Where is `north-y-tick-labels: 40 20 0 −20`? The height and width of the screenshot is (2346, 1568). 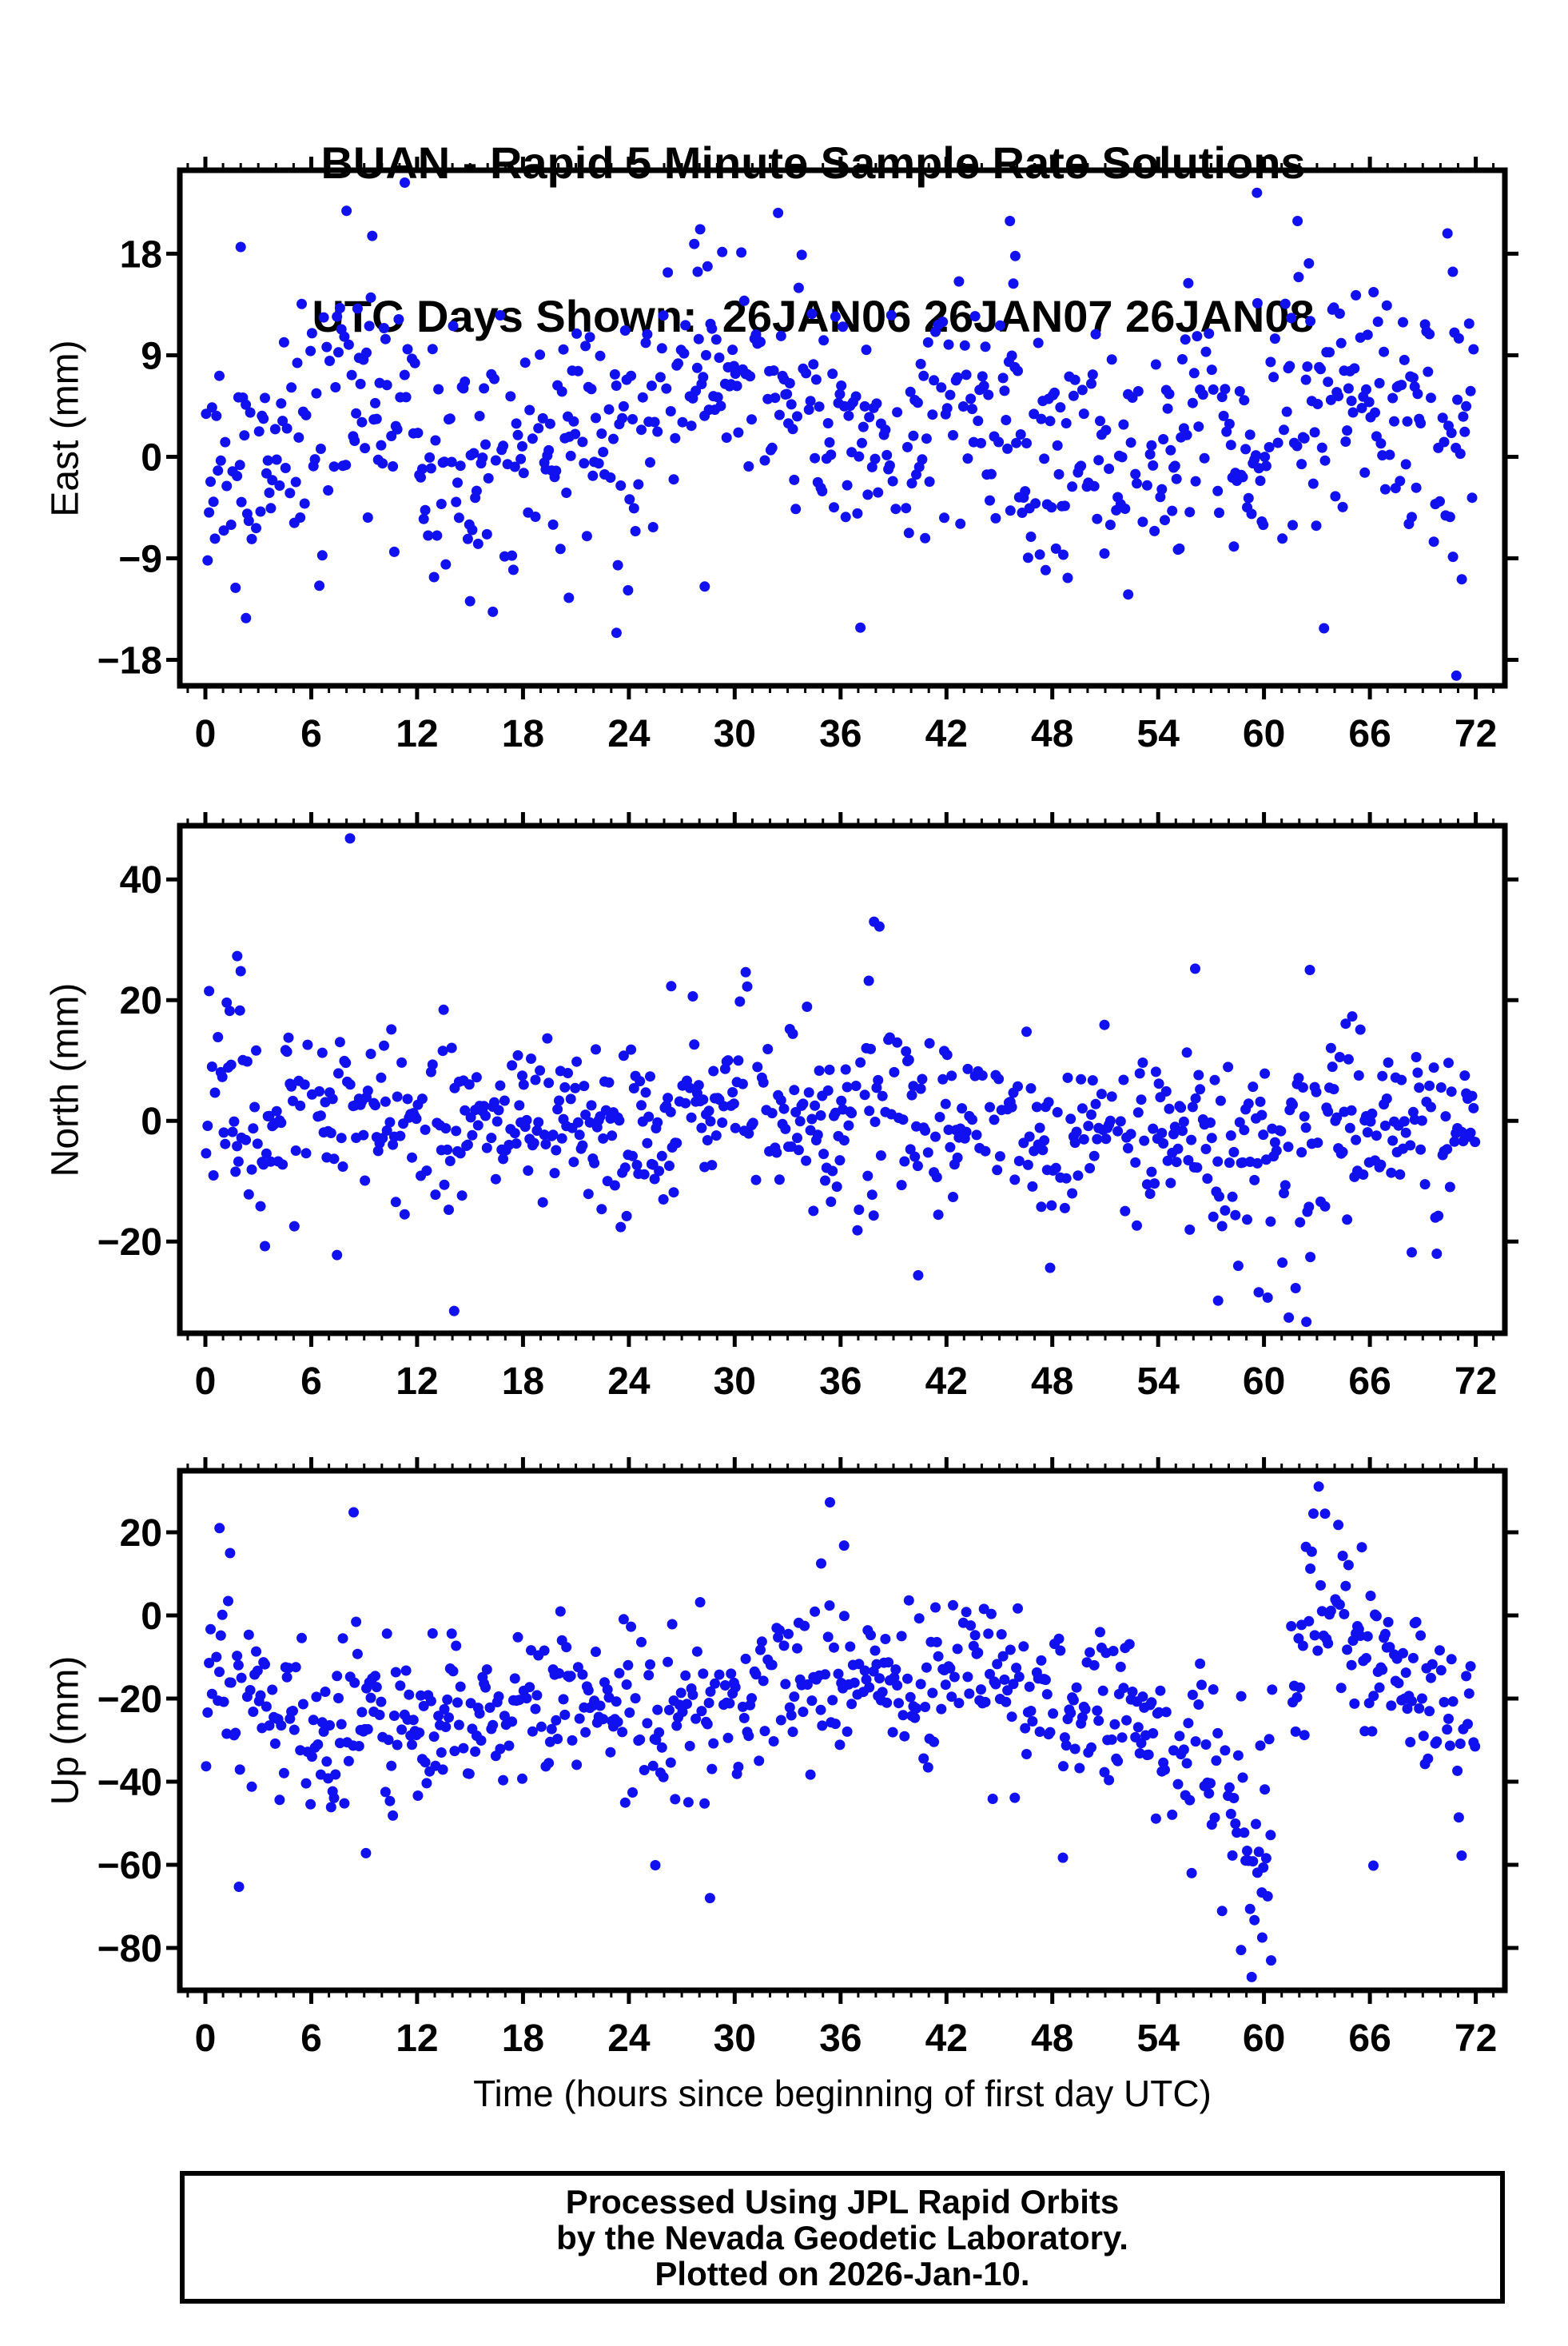
north-y-tick-labels: 40 20 0 −20 is located at coordinates (130, 1061).